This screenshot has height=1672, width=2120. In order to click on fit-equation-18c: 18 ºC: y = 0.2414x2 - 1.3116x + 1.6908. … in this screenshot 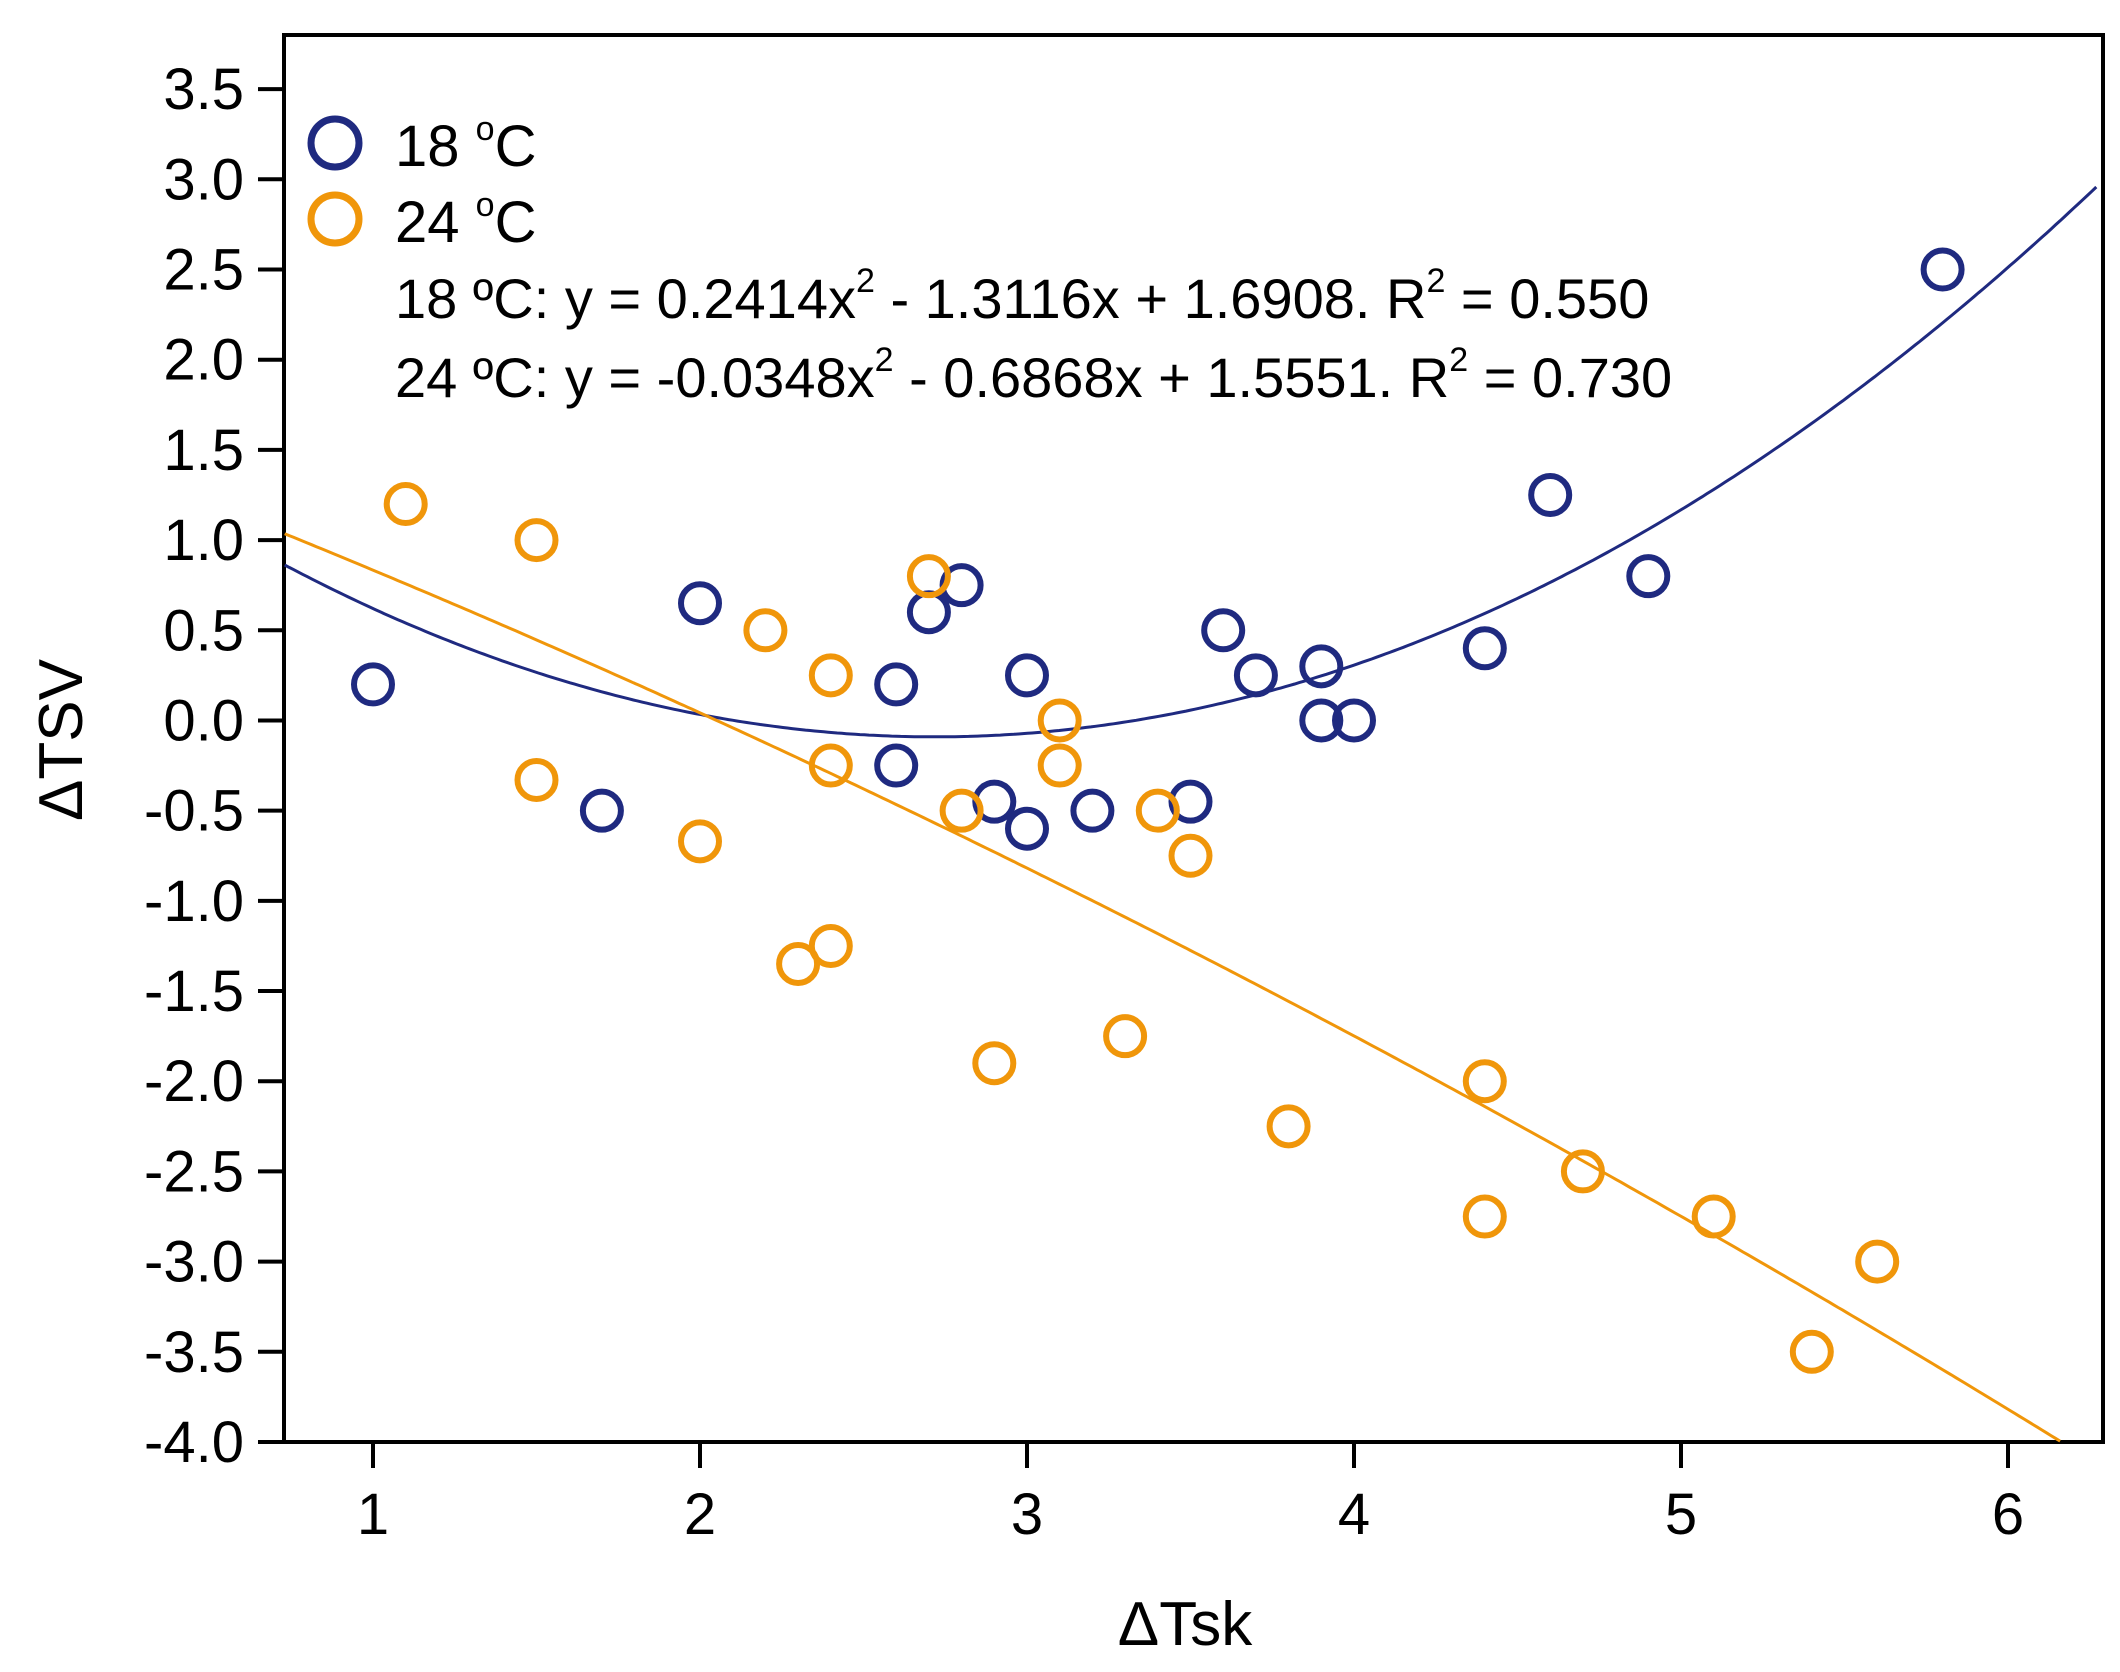, I will do `click(1022, 296)`.